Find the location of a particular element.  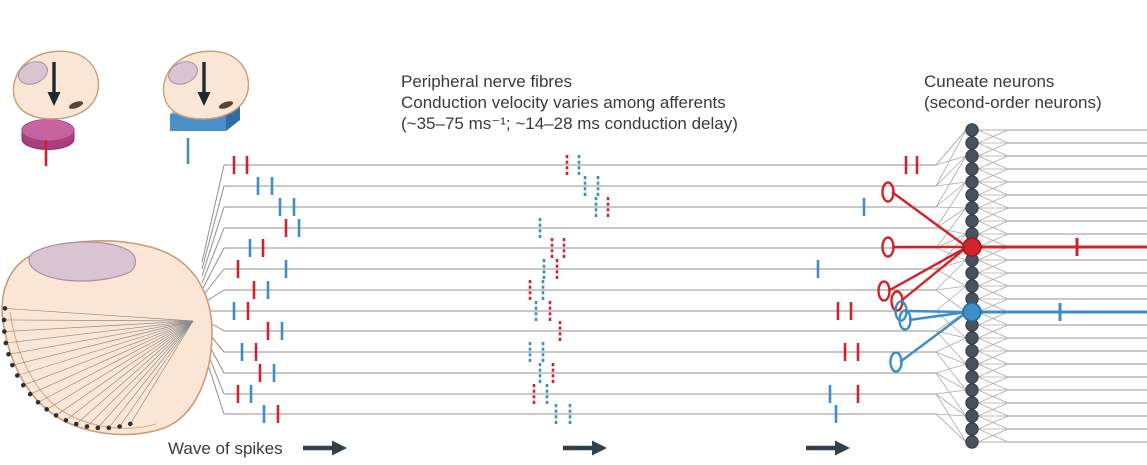

wave-of-spikes-label: Wave of spikes is located at coordinates (225, 448).